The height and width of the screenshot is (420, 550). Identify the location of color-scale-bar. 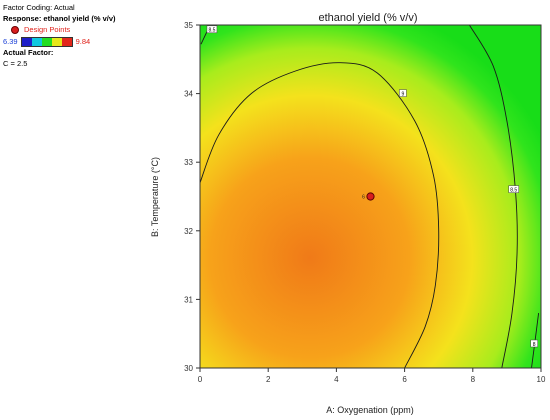
(46, 41).